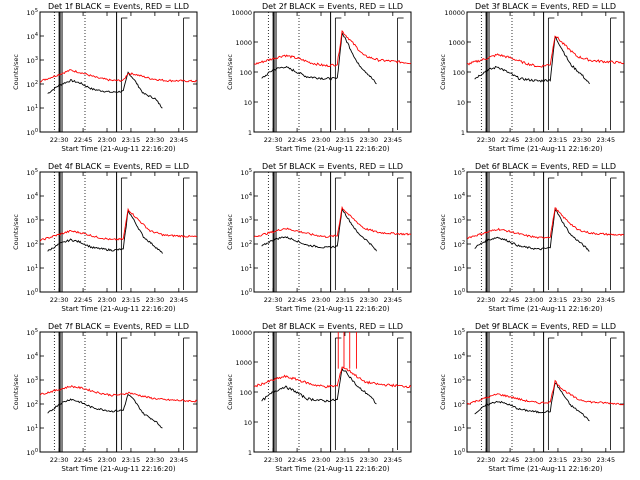  Describe the element at coordinates (392, 140) in the screenshot. I see `x-tick-label: 23:45` at that location.